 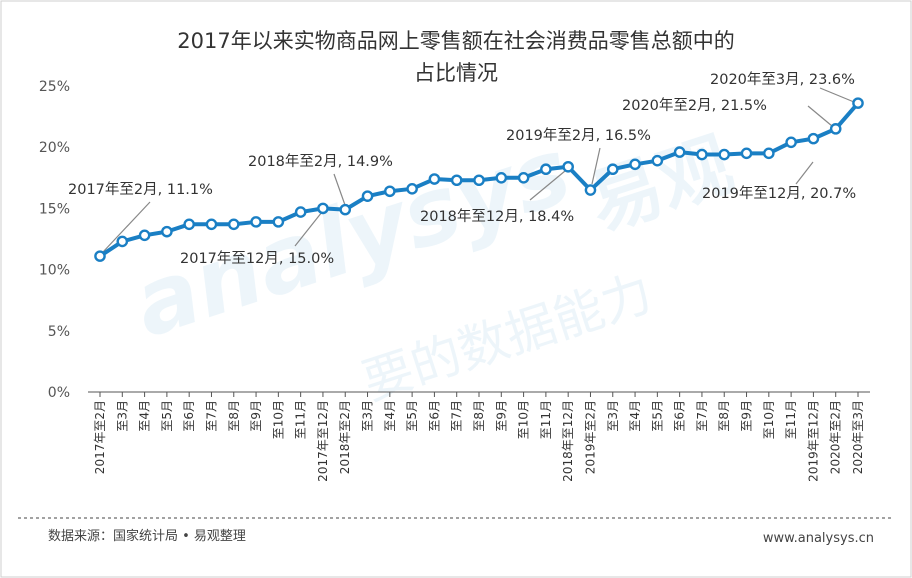 I want to click on y-tick-label: 15%, so click(x=54, y=209).